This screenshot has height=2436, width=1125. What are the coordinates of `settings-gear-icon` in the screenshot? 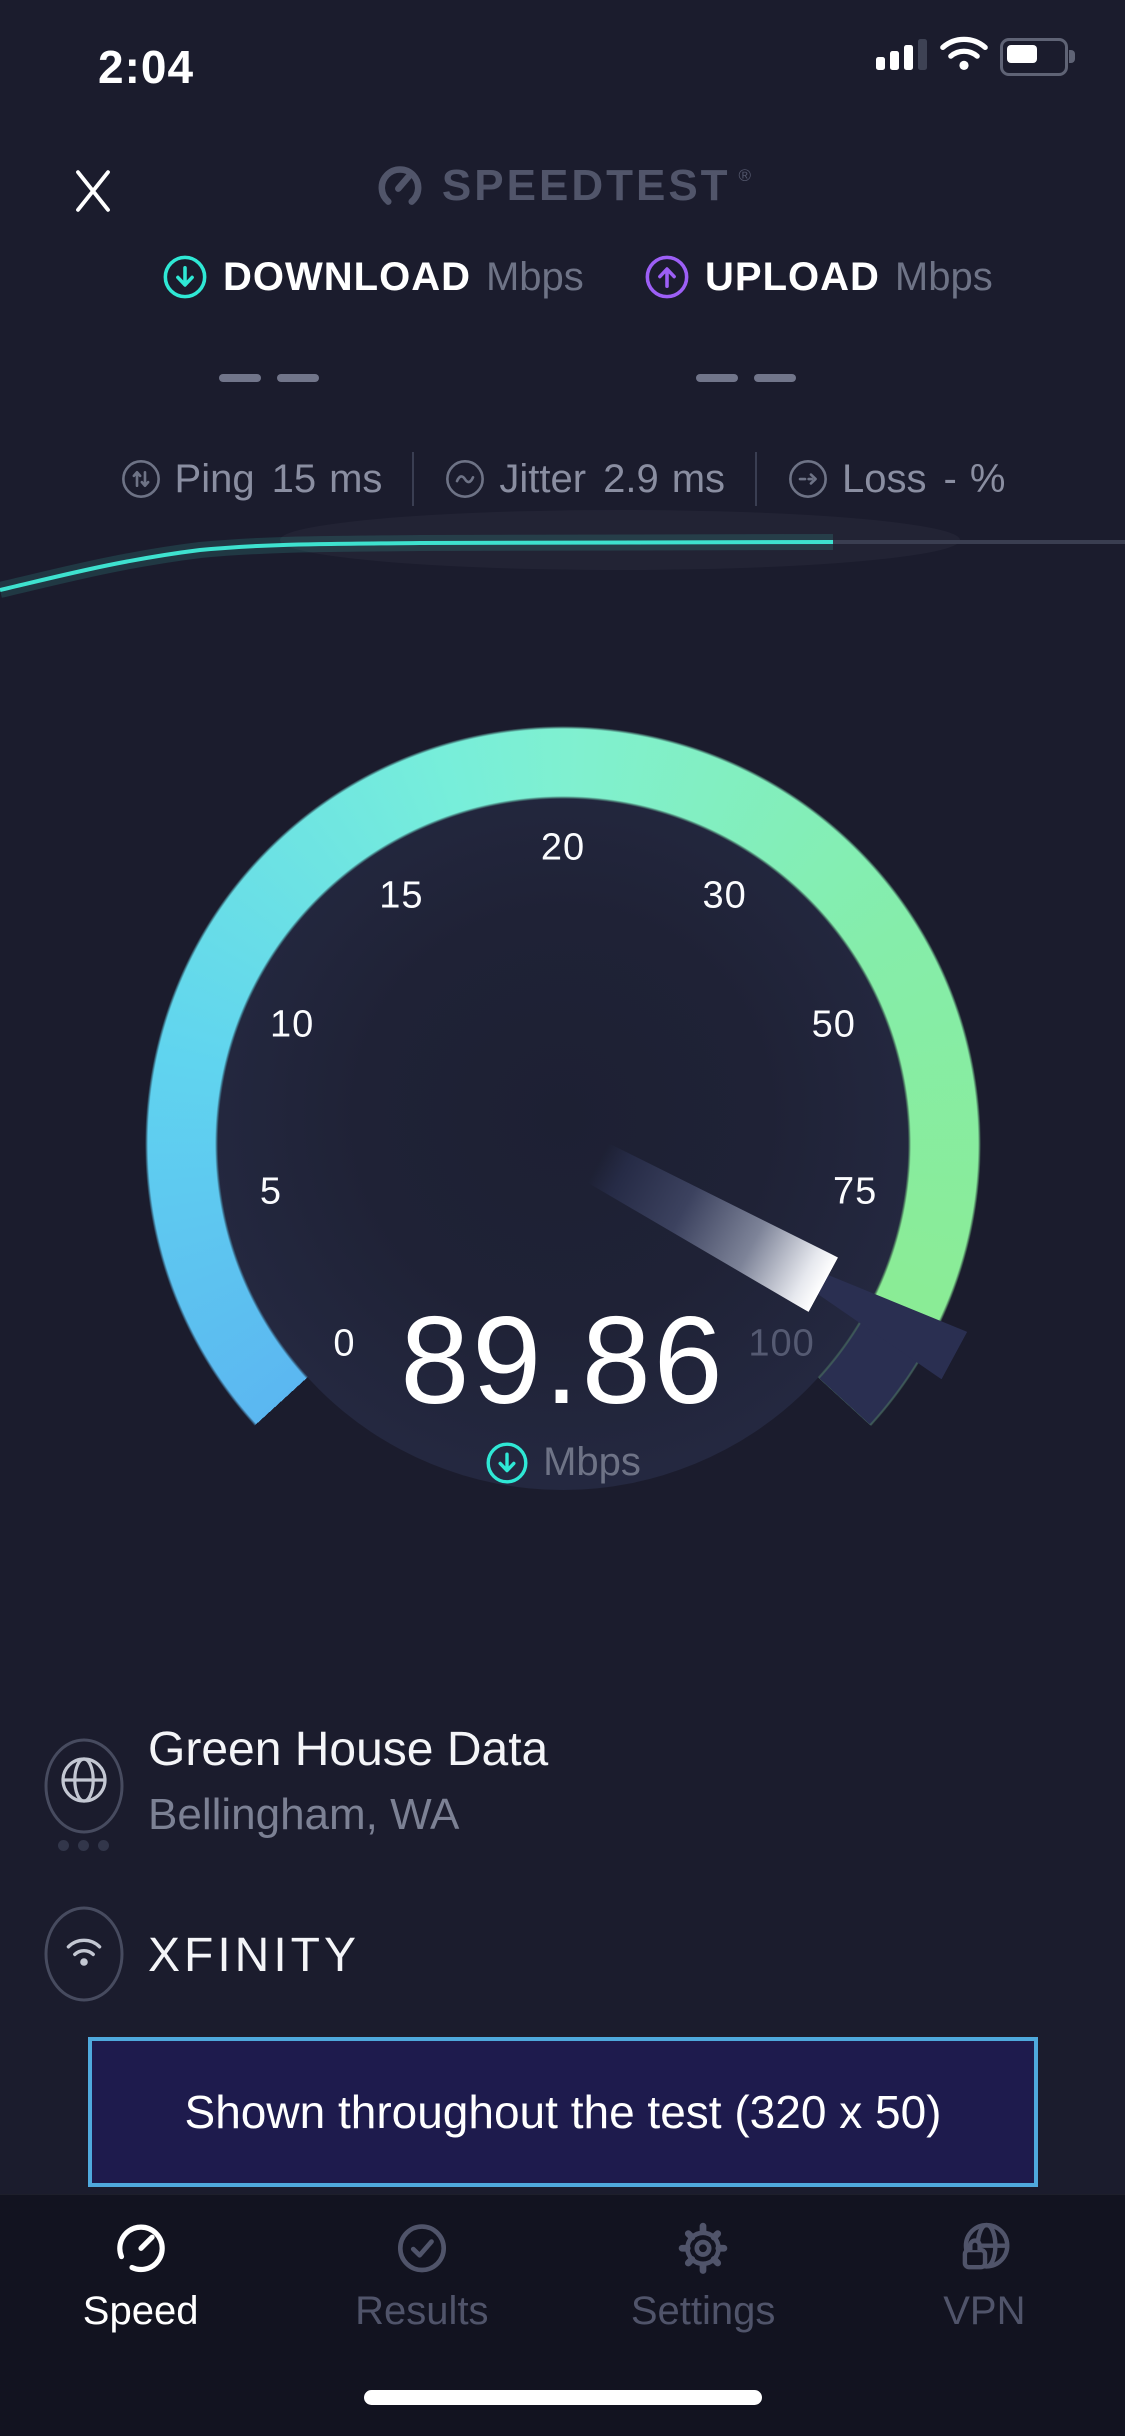 It's located at (703, 2247).